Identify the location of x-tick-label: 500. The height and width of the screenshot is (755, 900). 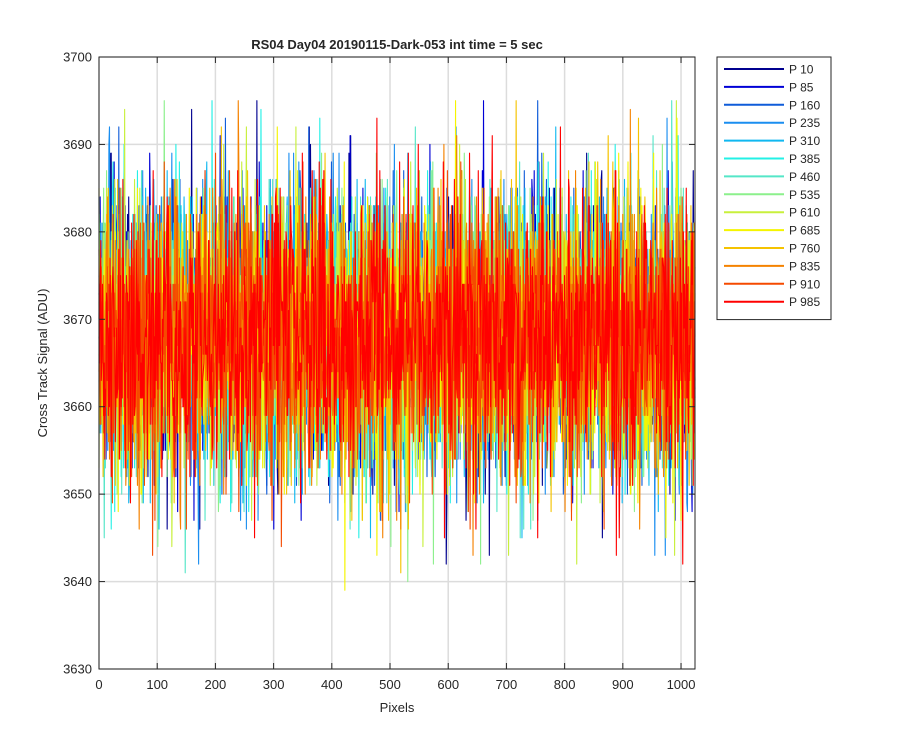
(390, 684).